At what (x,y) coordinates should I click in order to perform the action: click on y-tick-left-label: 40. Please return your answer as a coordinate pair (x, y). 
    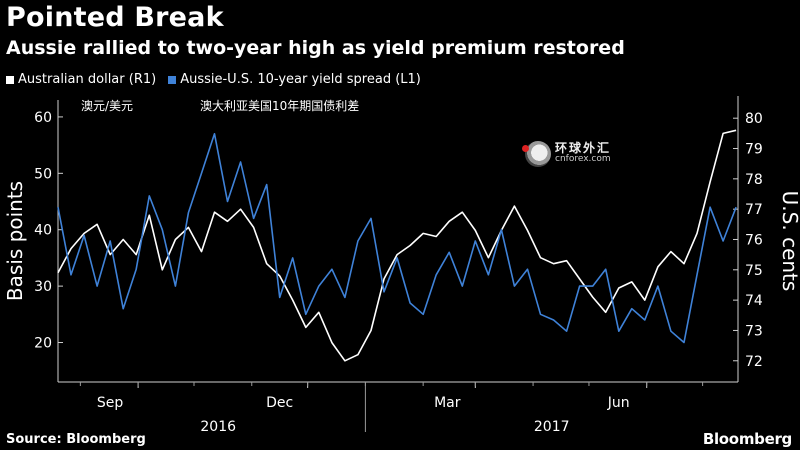
    Looking at the image, I should click on (43, 231).